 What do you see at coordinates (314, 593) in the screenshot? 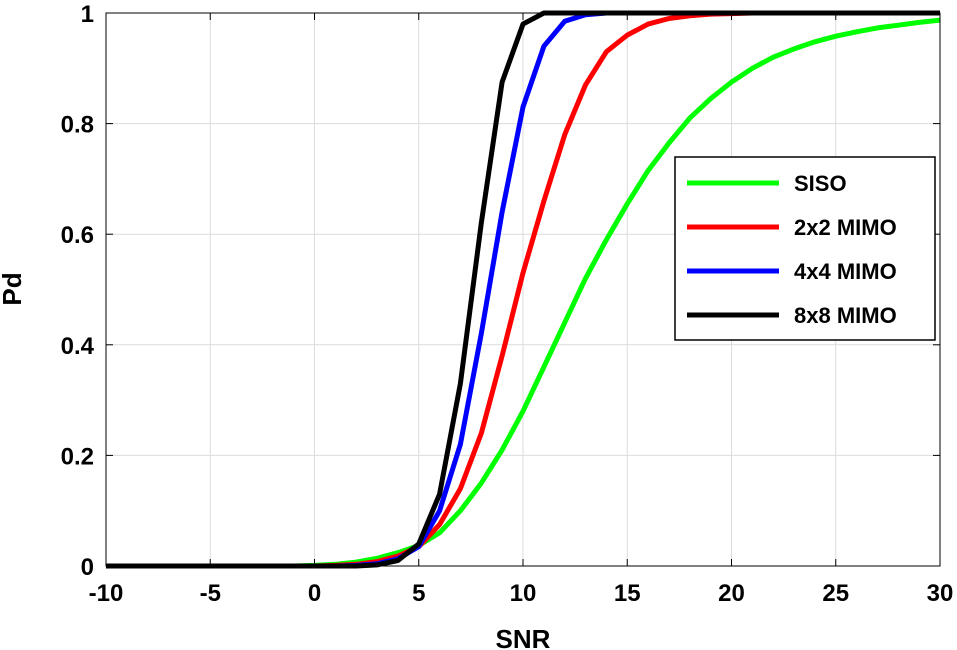
I see `x-tick-label: 0` at bounding box center [314, 593].